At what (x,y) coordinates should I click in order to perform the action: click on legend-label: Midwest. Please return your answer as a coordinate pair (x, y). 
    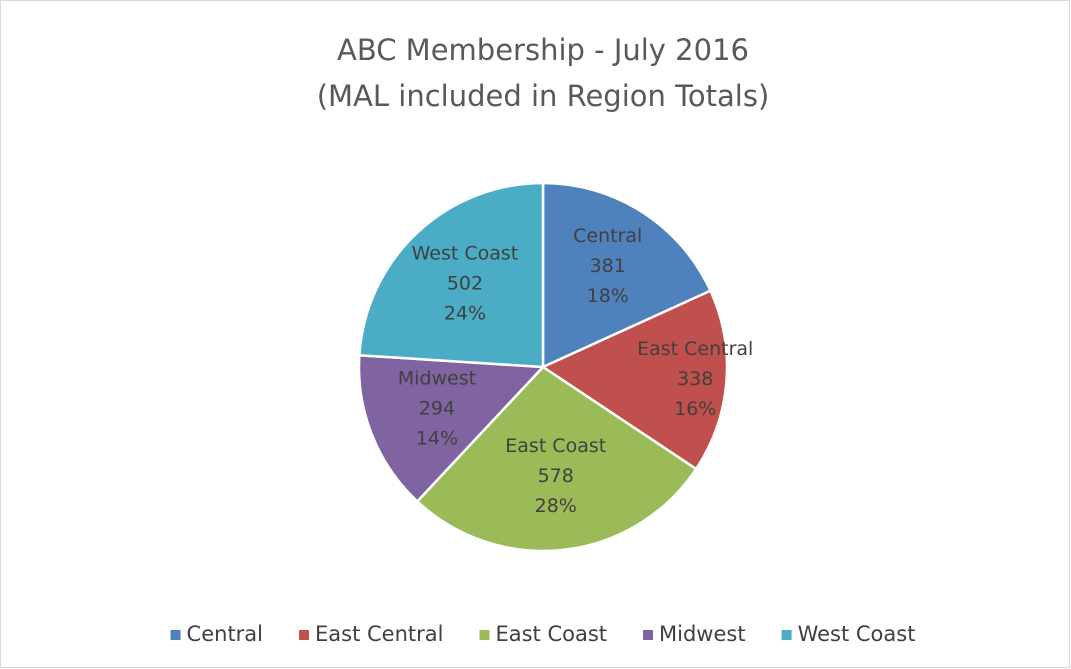
    Looking at the image, I should click on (702, 634).